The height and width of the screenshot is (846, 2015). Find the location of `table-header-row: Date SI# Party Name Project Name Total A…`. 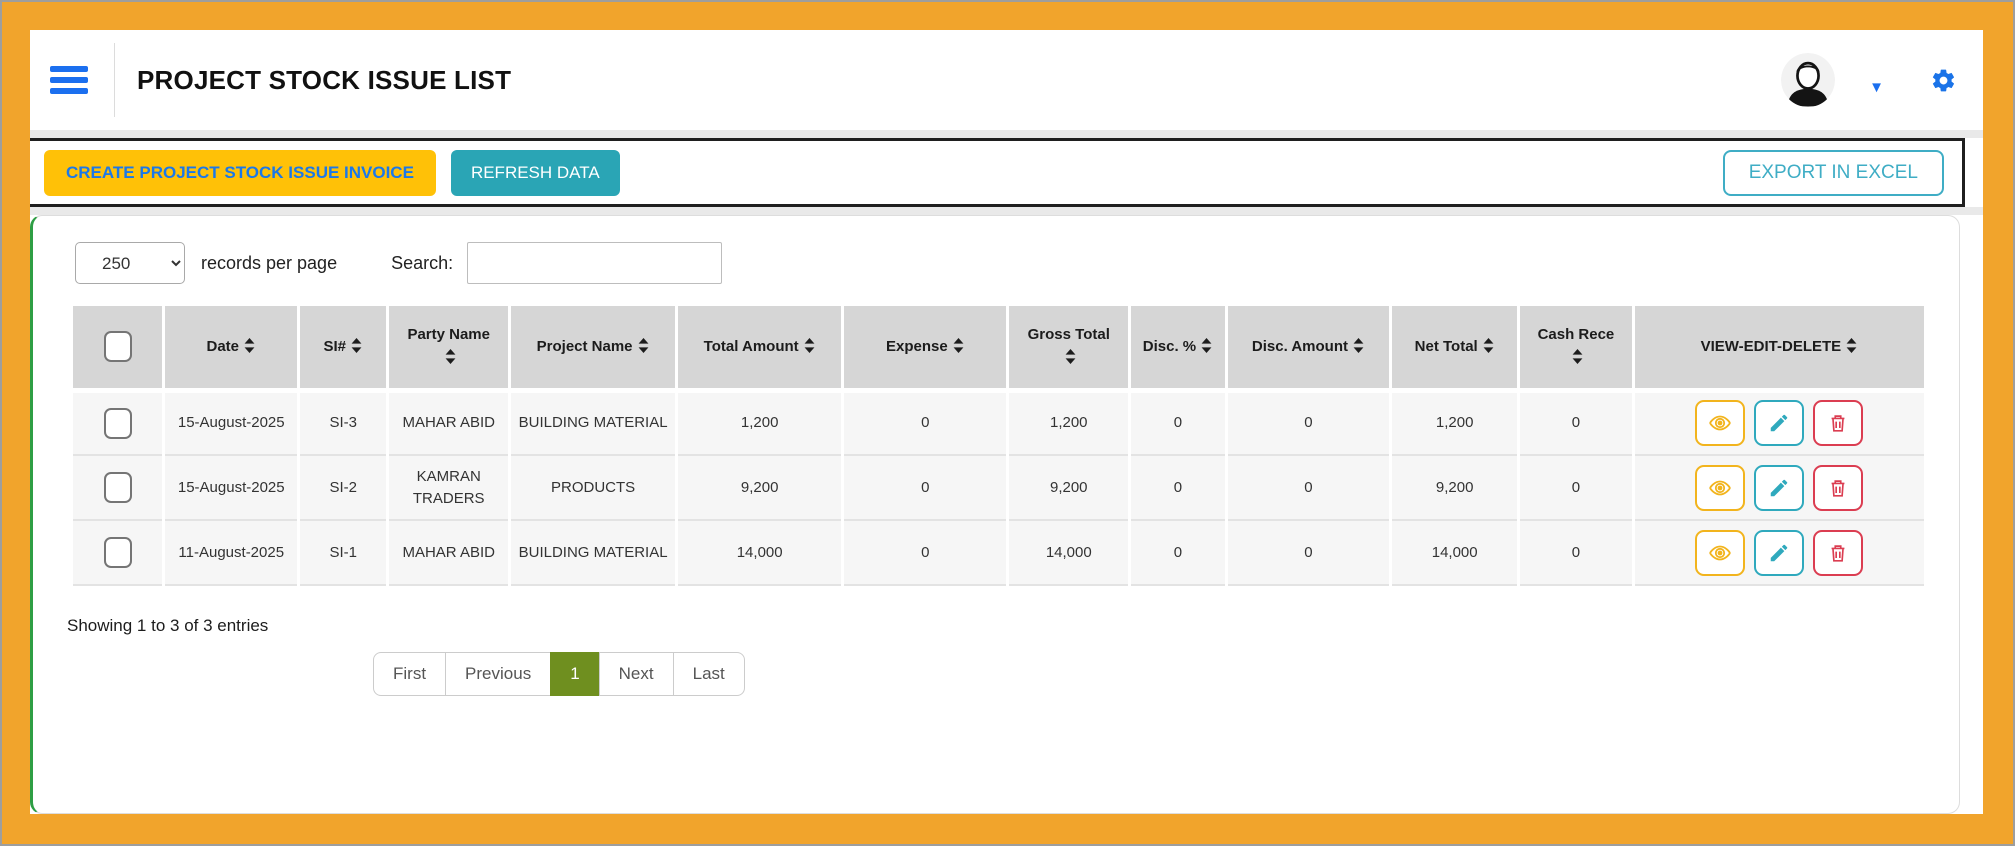

table-header-row: Date SI# Party Name Project Name Total A… is located at coordinates (998, 349).